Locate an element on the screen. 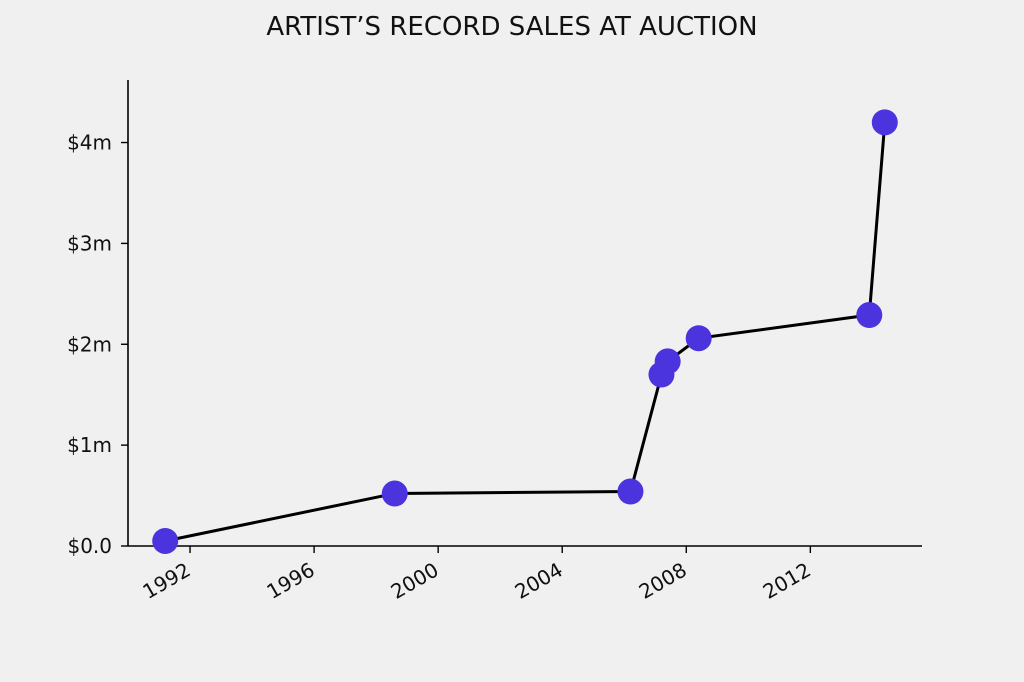 The image size is (1024, 682). x-tick-label: 1992 is located at coordinates (166, 581).